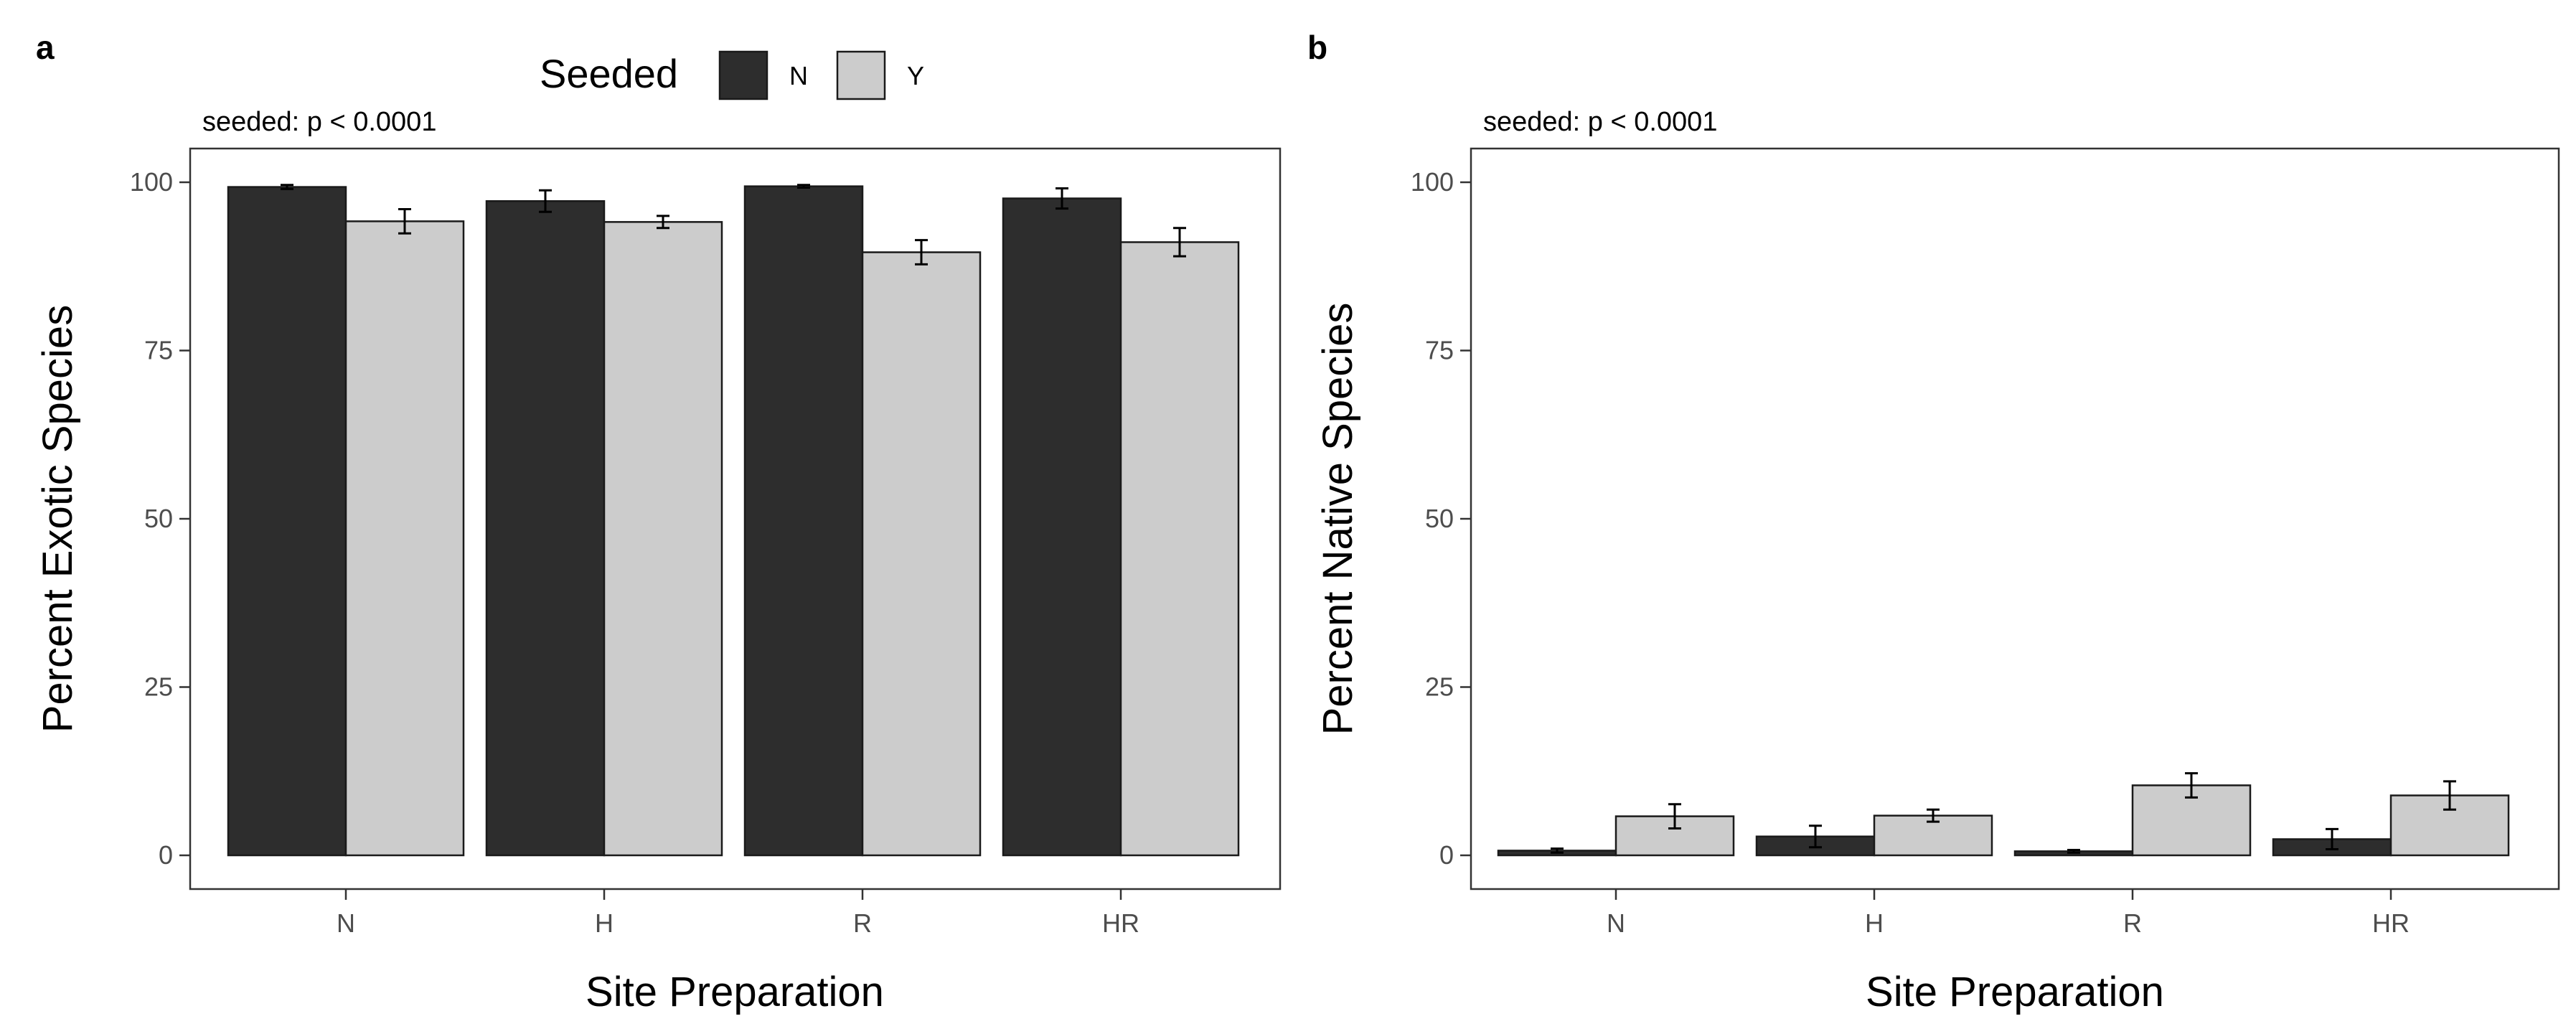  Describe the element at coordinates (921, 554) in the screenshot. I see `panel-a-bar-r-y` at that location.